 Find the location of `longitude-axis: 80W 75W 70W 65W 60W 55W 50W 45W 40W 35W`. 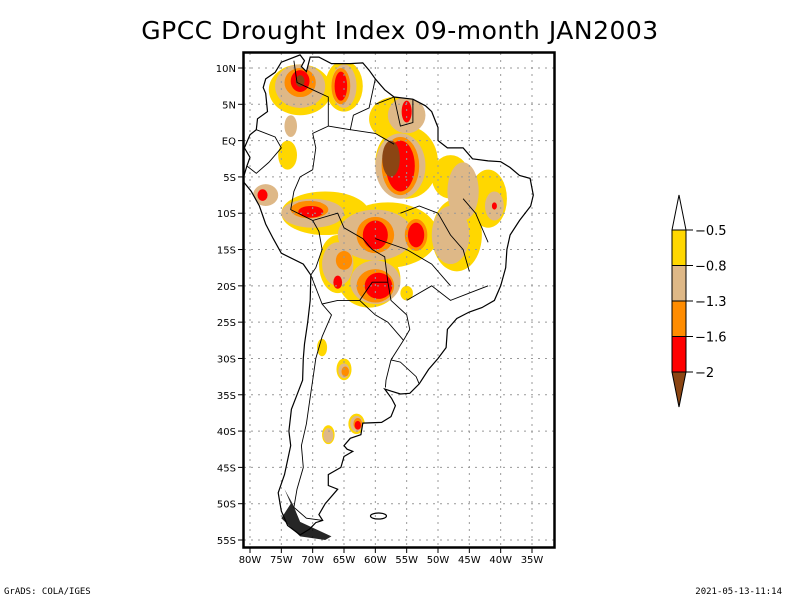

longitude-axis: 80W 75W 70W 65W 60W 55W 50W 45W 40W 35W is located at coordinates (391, 556).